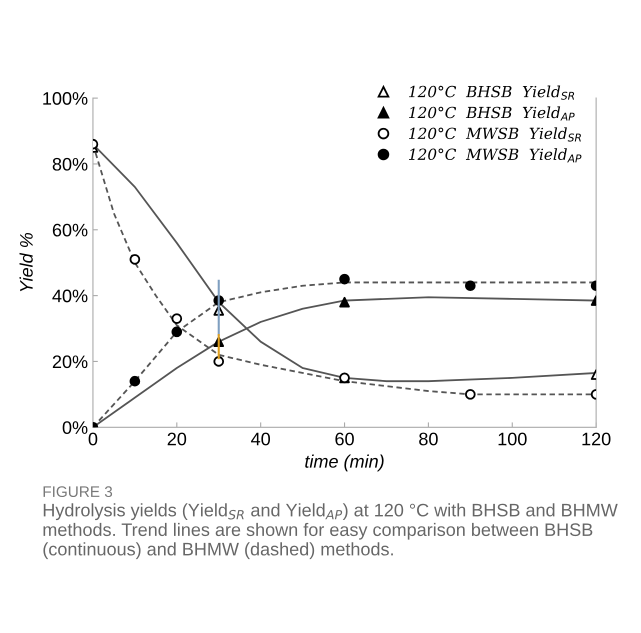 Image resolution: width=641 pixels, height=633 pixels. What do you see at coordinates (491, 93) in the screenshot?
I see `legend-label: 120°C BHSB Yield$_{SR}$` at bounding box center [491, 93].